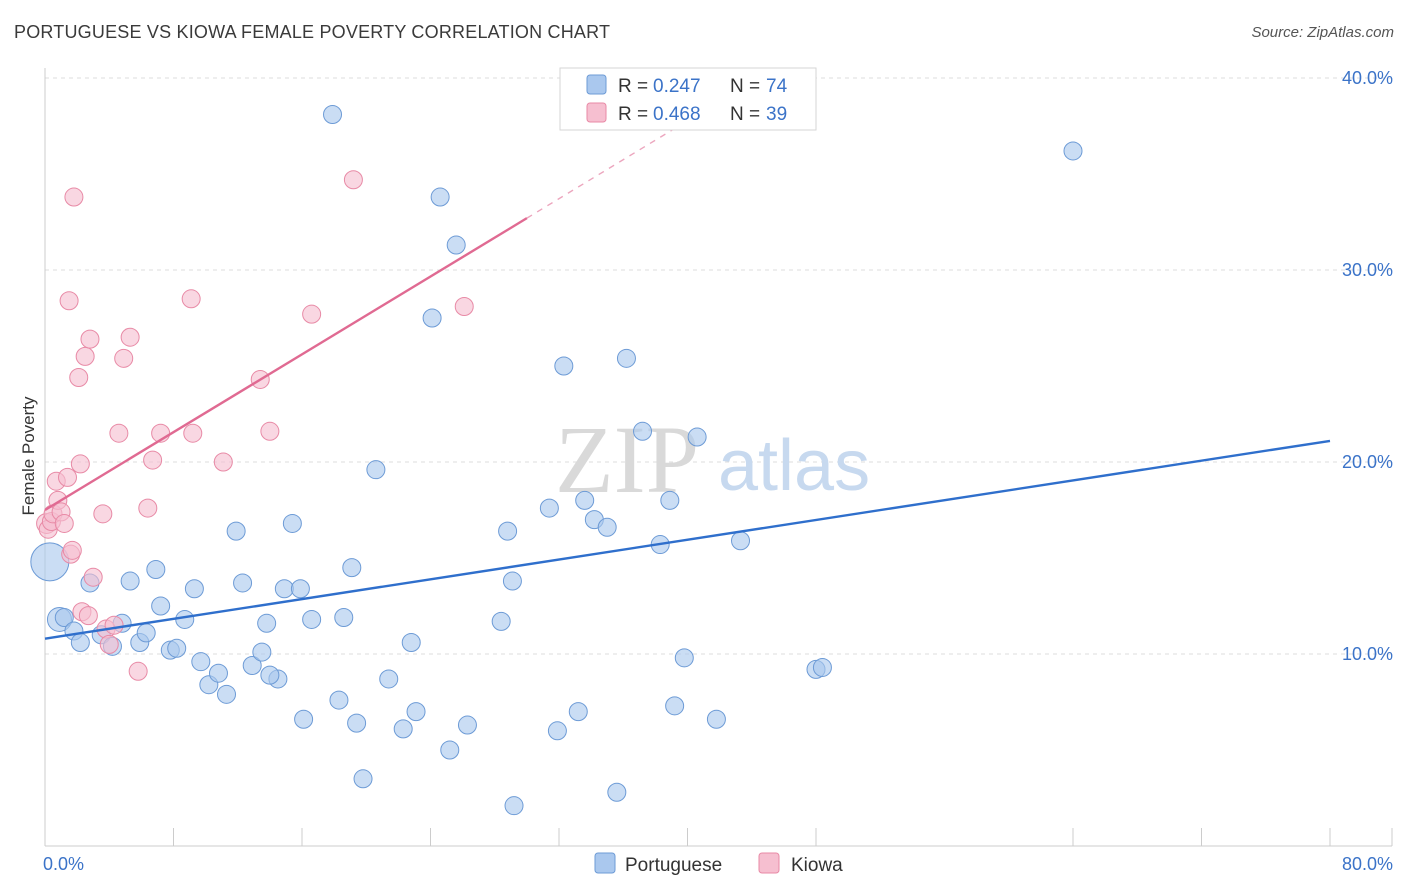 The image size is (1406, 892). Describe the element at coordinates (1367, 864) in the screenshot. I see `x-tick-label-max: 80.0%` at that location.